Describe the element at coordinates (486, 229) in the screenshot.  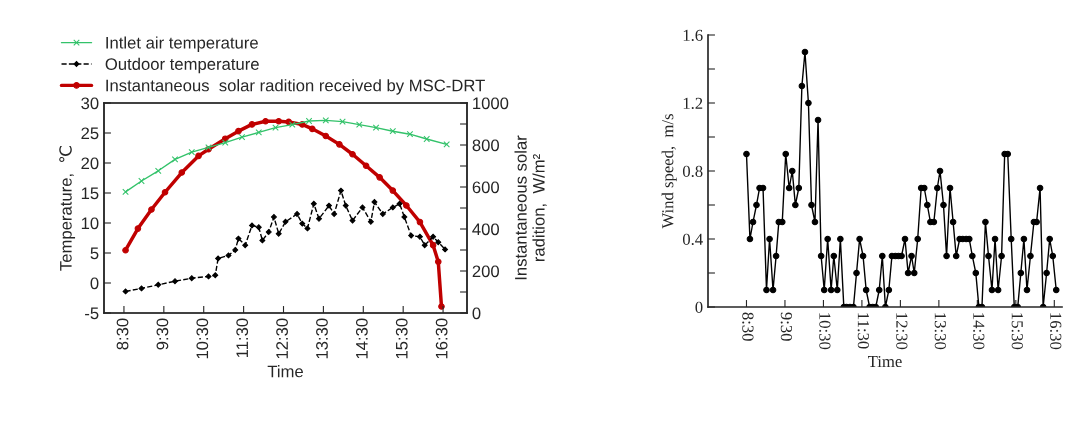
I see `y2-tick-label: 400` at that location.